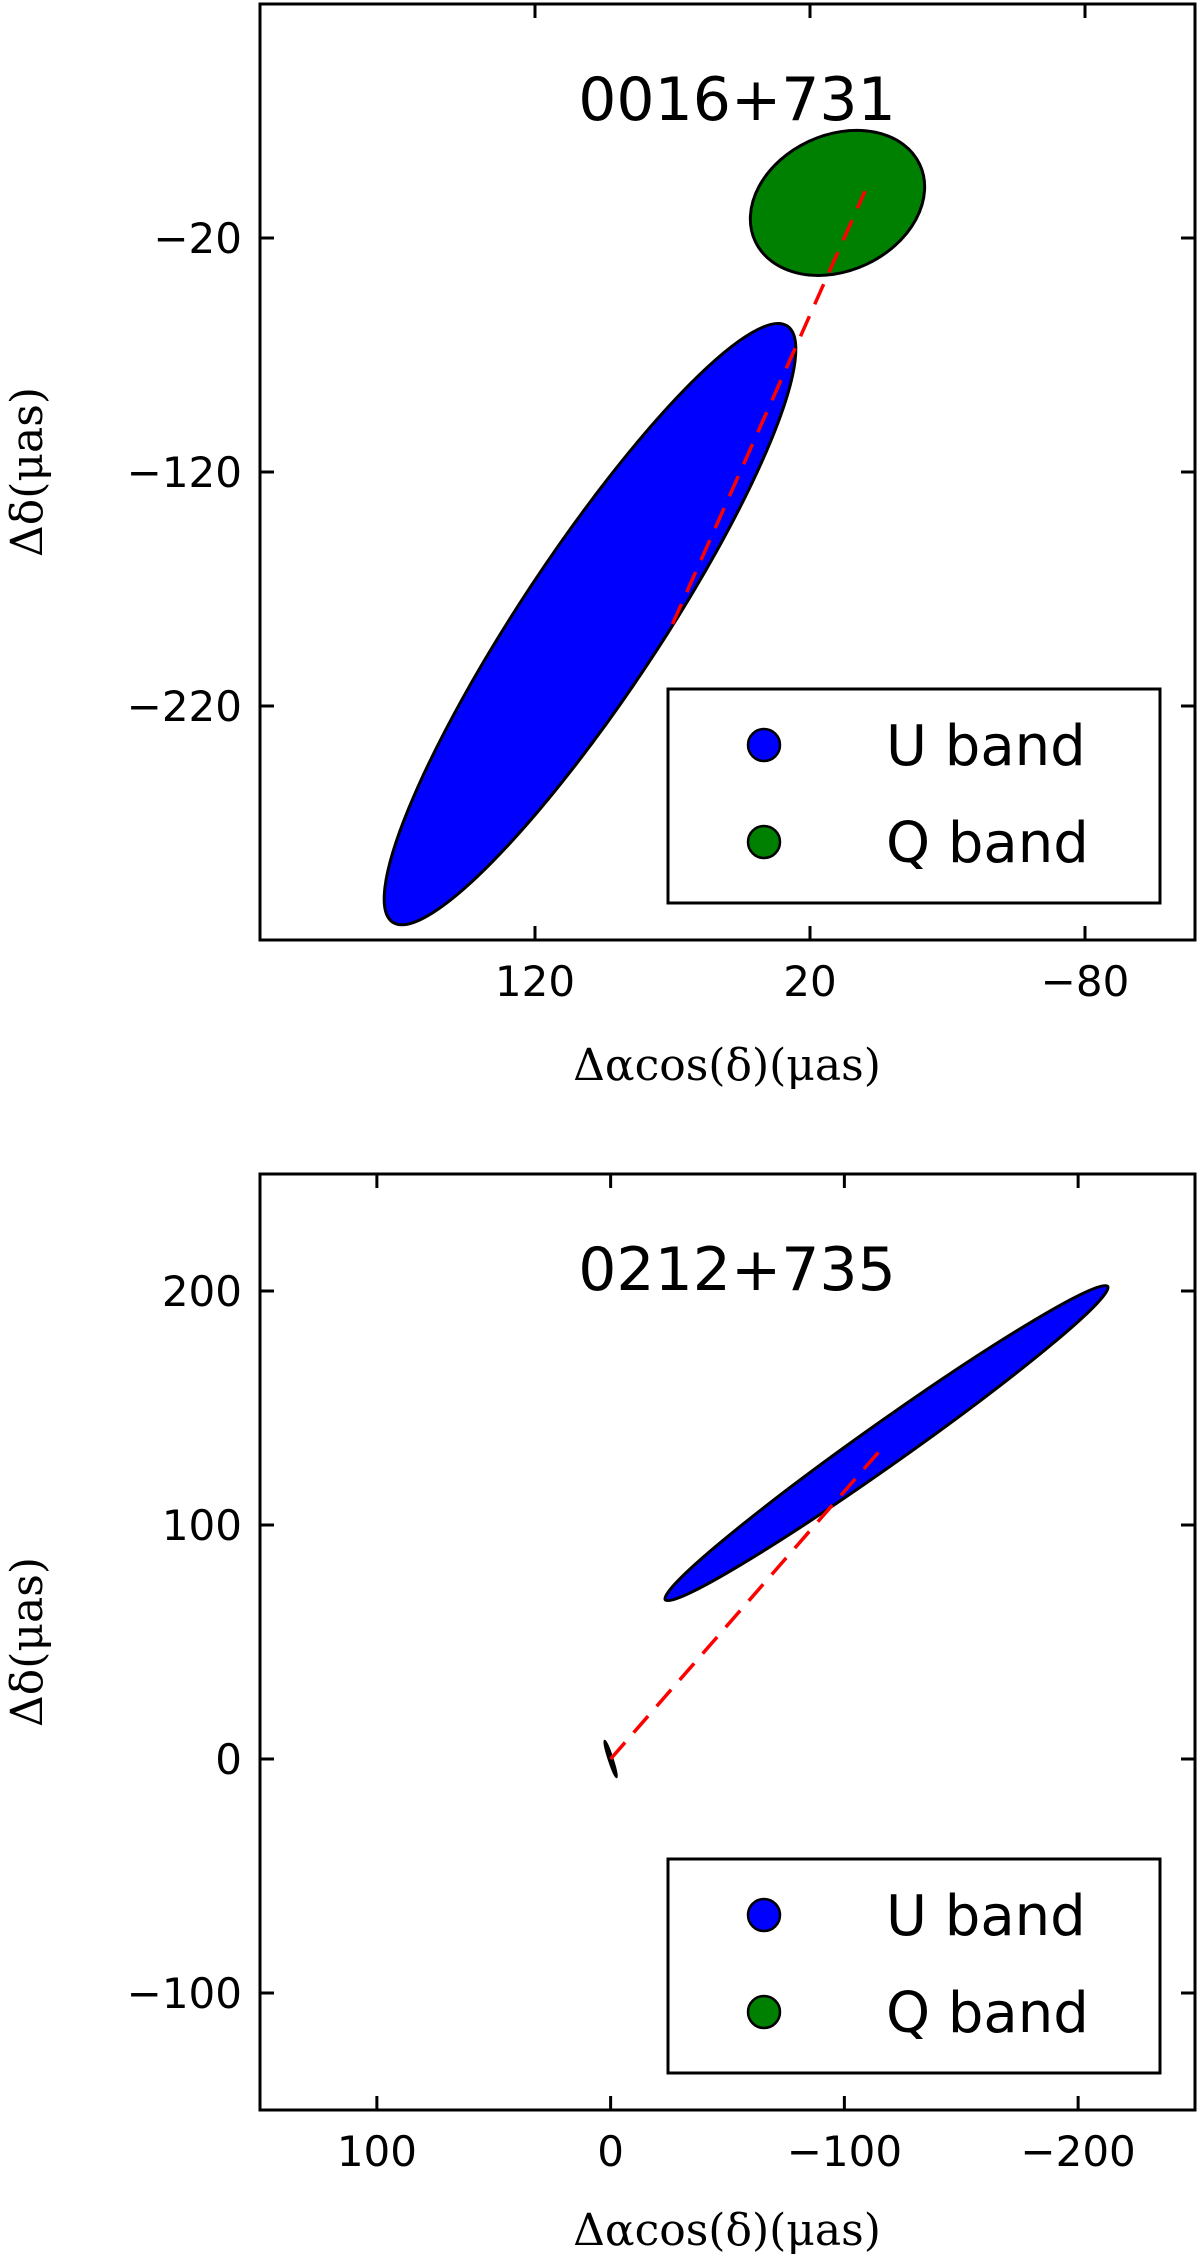 The width and height of the screenshot is (1200, 2264). What do you see at coordinates (228, 1759) in the screenshot?
I see `y-tick-label: 0` at bounding box center [228, 1759].